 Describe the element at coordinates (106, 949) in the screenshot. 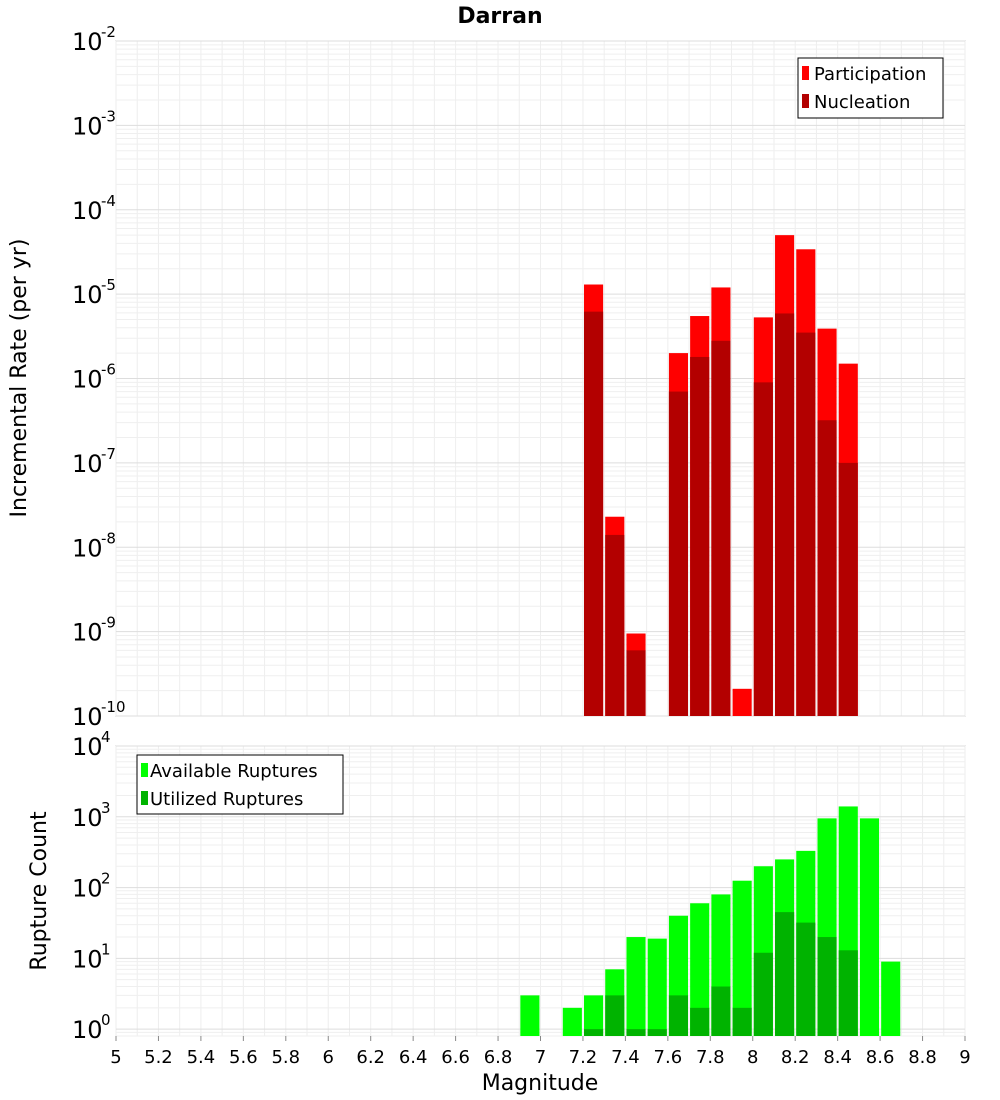

I see `y-tick-exp-1-1: 1` at that location.